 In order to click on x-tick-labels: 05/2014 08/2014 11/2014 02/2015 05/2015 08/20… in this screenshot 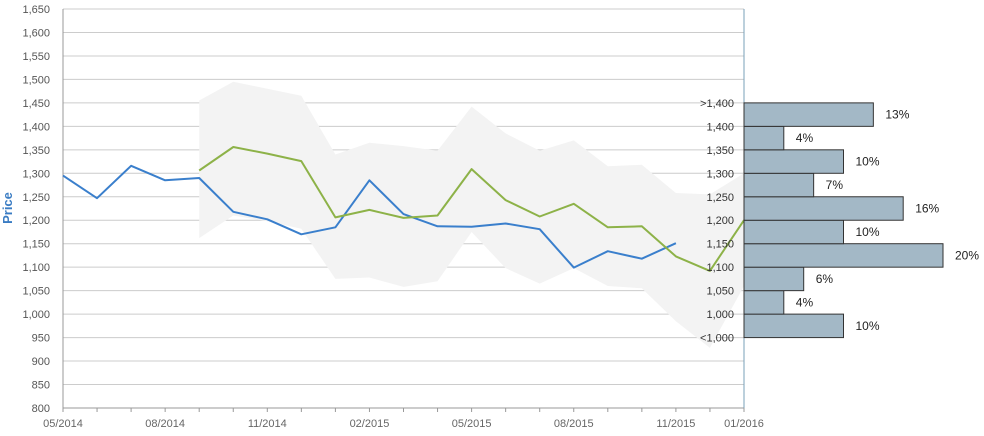, I will do `click(403, 424)`.